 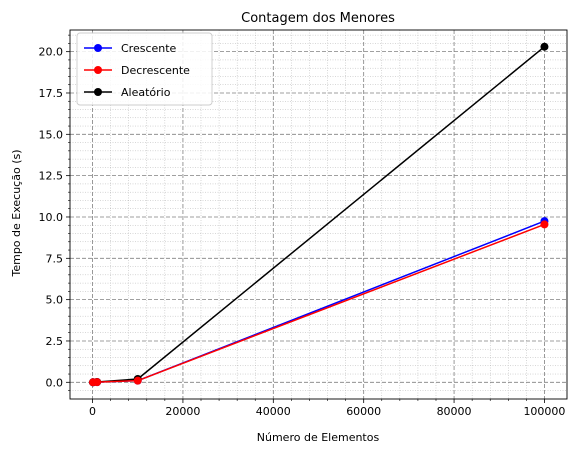 I want to click on chart-title: Contagem dos Menores, so click(x=318, y=18).